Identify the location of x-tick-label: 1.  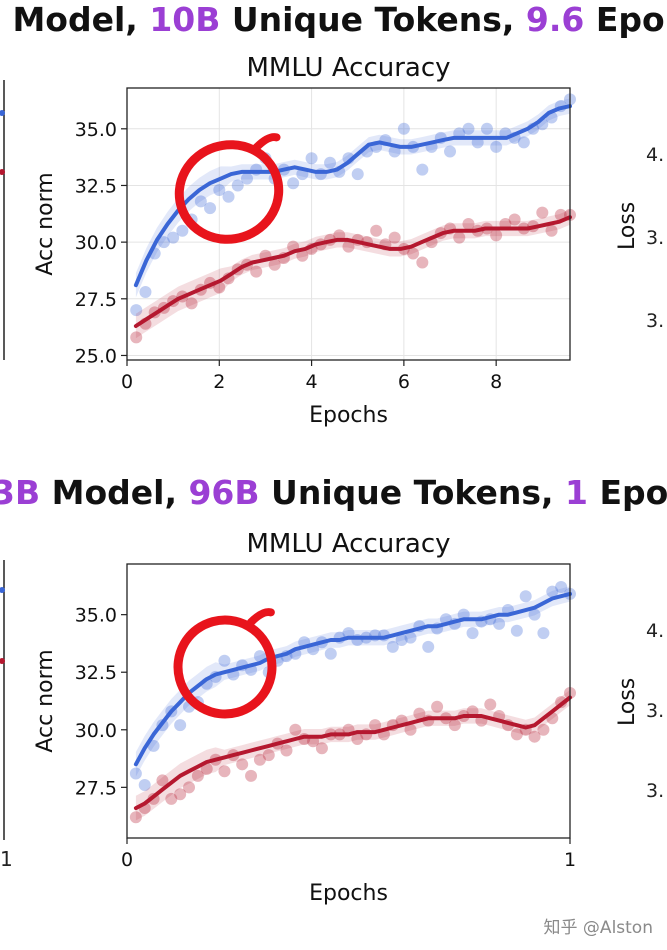
(570, 860).